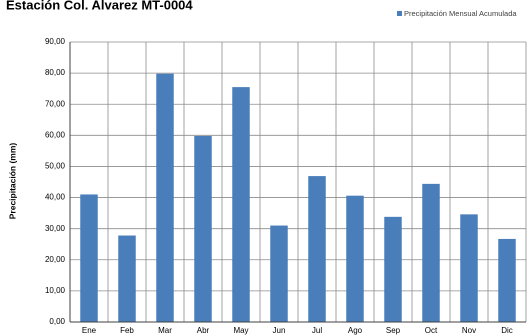 The width and height of the screenshot is (530, 336). I want to click on bar-dic, so click(507, 280).